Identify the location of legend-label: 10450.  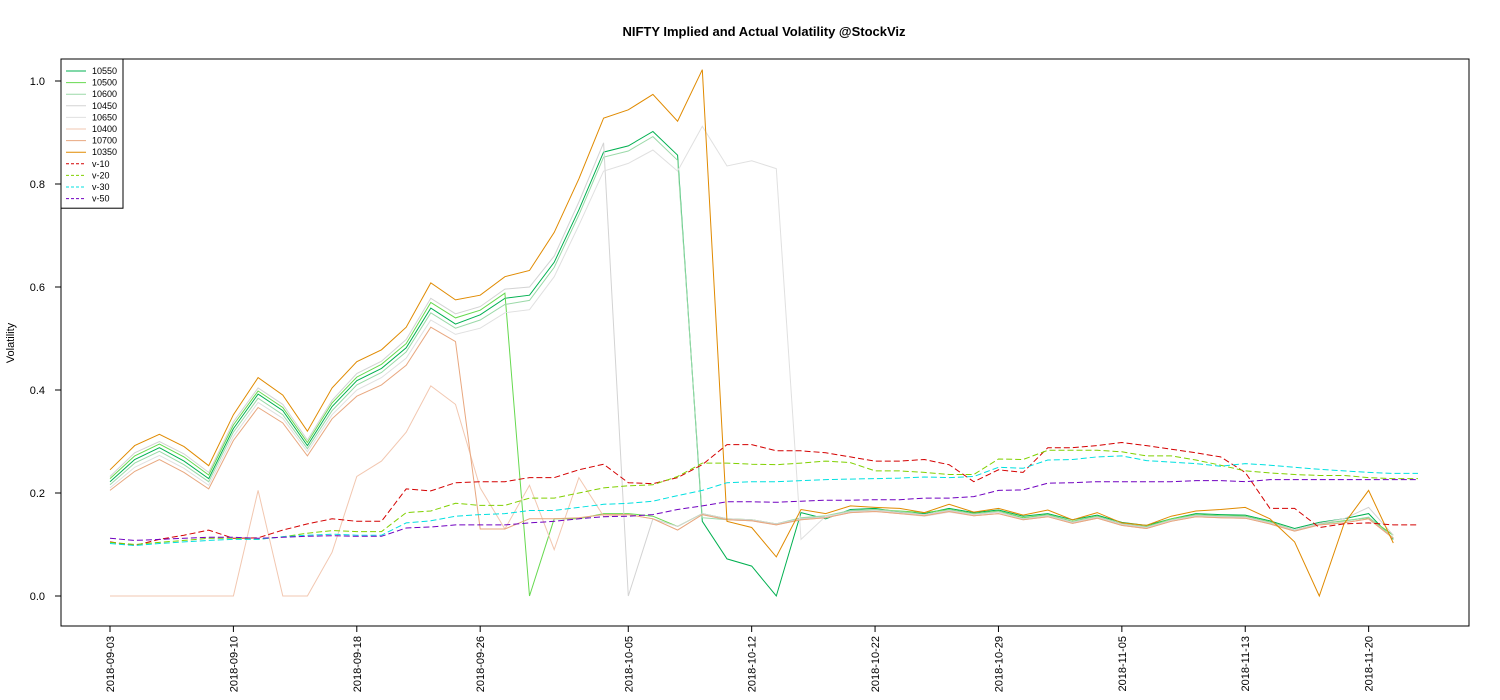
(104, 106).